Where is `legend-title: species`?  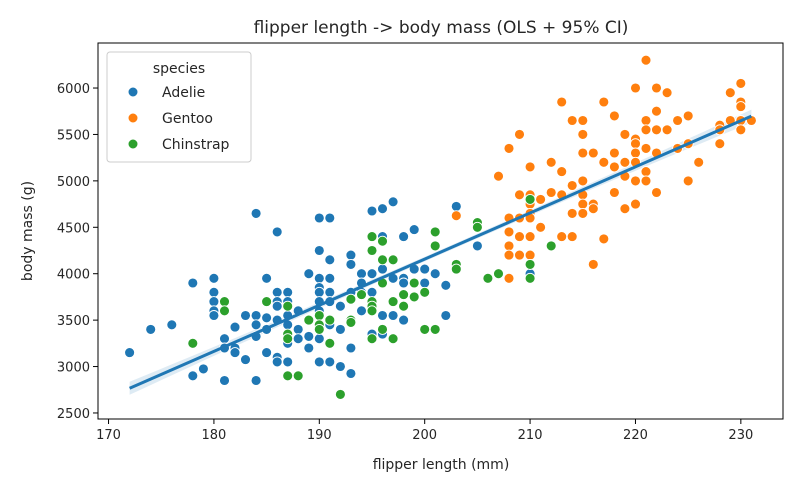
legend-title: species is located at coordinates (179, 69).